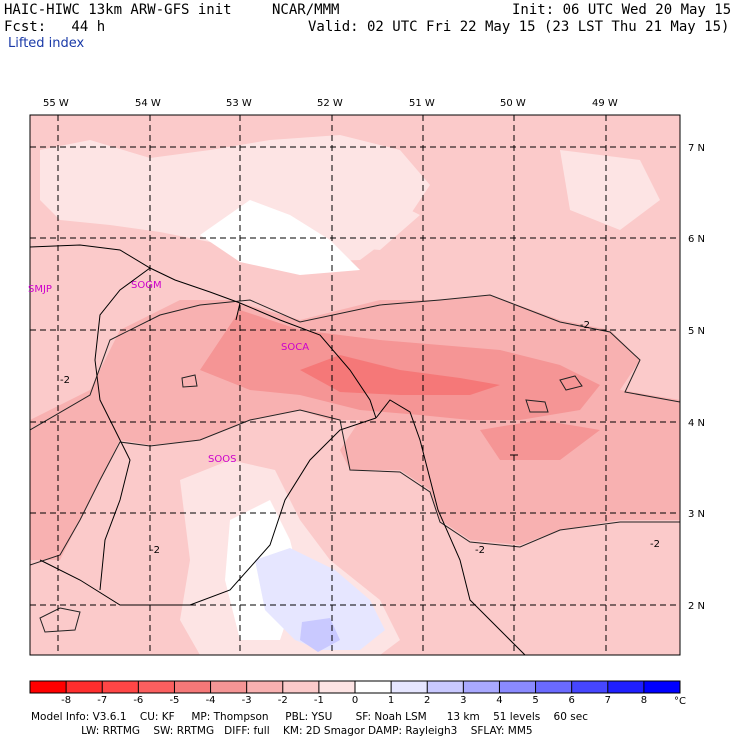 The height and width of the screenshot is (740, 740). I want to click on organization-label: NCAR/MMM, so click(306, 10).